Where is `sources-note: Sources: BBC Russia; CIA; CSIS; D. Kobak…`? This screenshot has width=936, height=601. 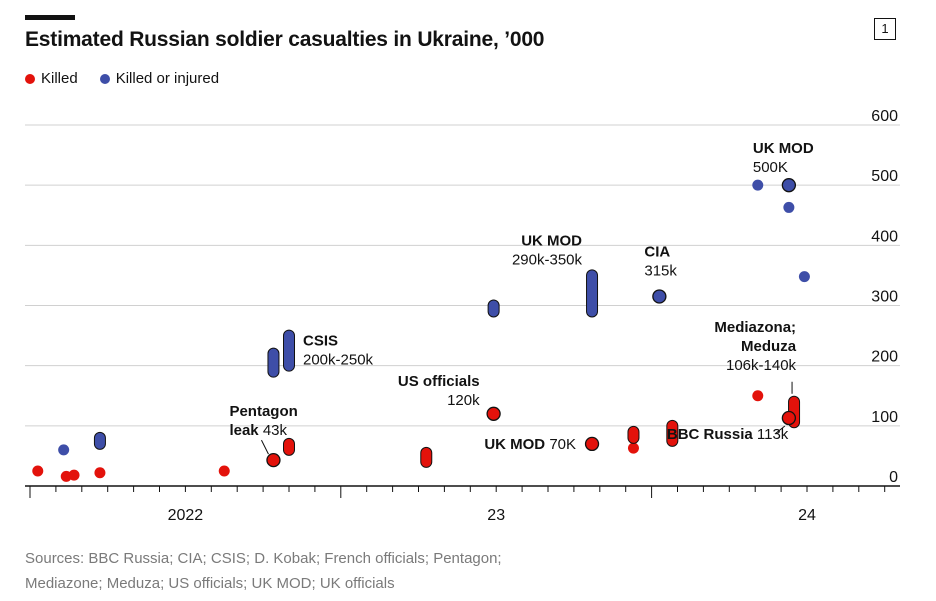 sources-note: Sources: BBC Russia; CIA; CSIS; D. Kobak… is located at coordinates (325, 571).